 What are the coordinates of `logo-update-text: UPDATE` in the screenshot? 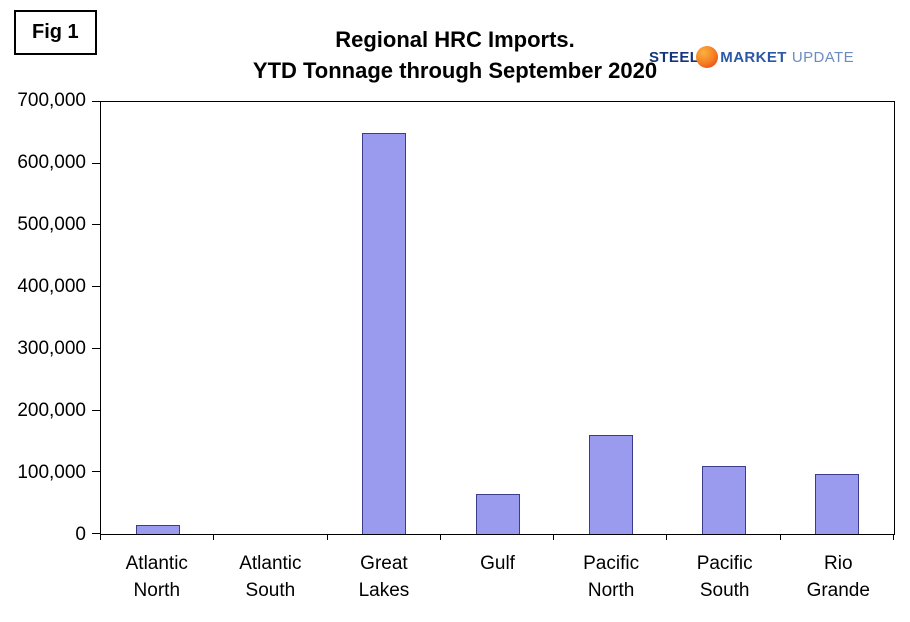 It's located at (822, 57).